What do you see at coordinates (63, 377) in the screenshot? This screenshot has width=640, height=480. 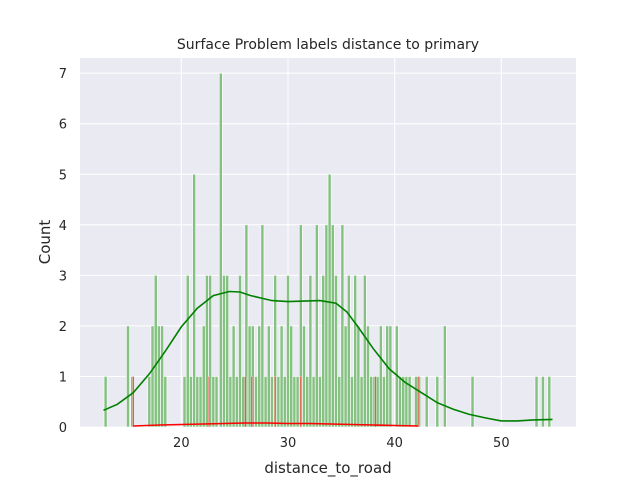 I see `y-tick-label: 1` at bounding box center [63, 377].